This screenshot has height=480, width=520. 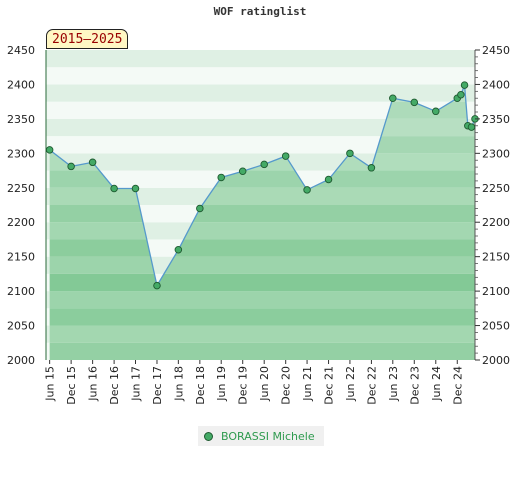 I want to click on y-tick-label-right: 2100, so click(x=496, y=291).